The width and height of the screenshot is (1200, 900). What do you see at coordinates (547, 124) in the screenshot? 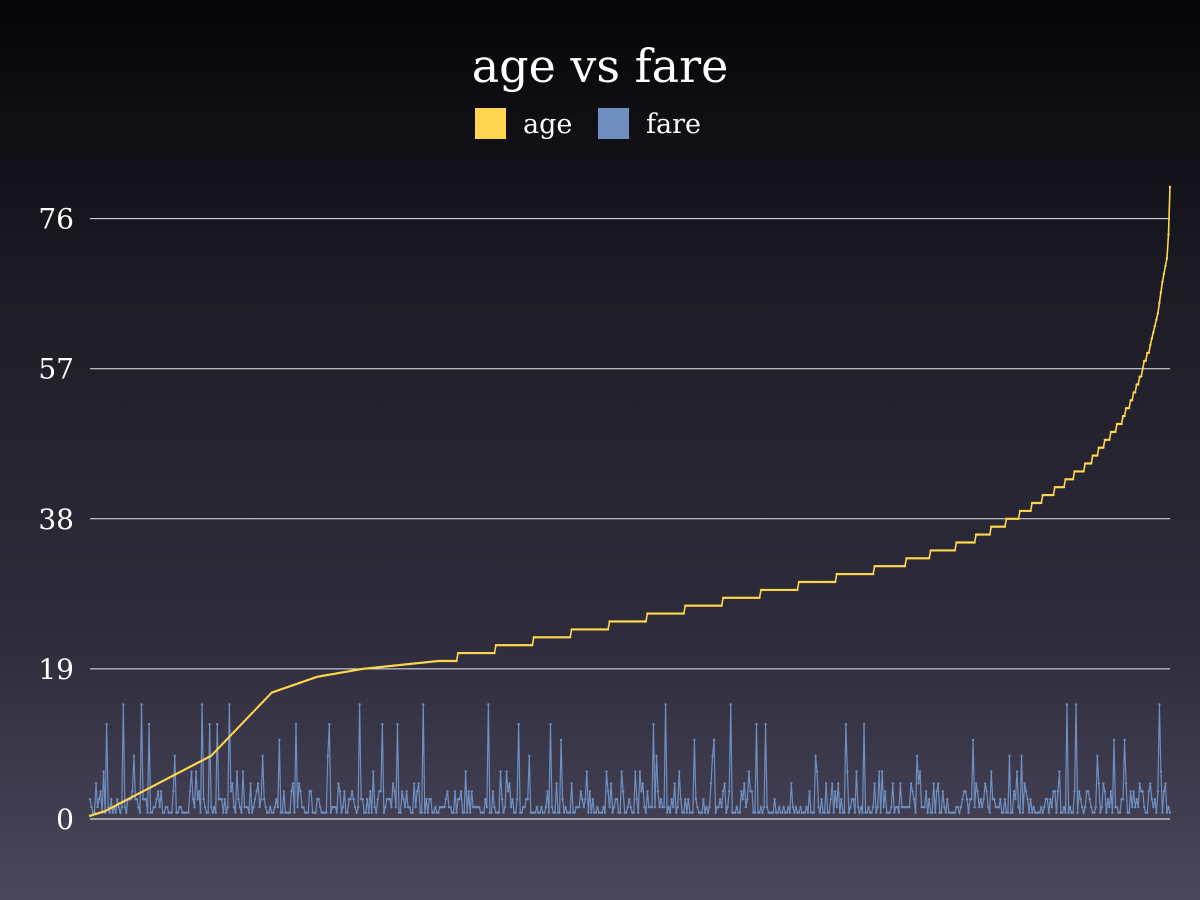
I see `legend-label-age: age` at bounding box center [547, 124].